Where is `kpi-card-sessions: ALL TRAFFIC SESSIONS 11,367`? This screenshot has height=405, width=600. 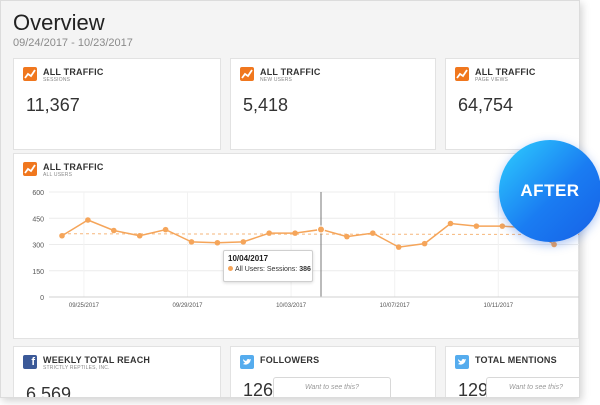
kpi-card-sessions: ALL TRAFFIC SESSIONS 11,367 is located at coordinates (117, 104).